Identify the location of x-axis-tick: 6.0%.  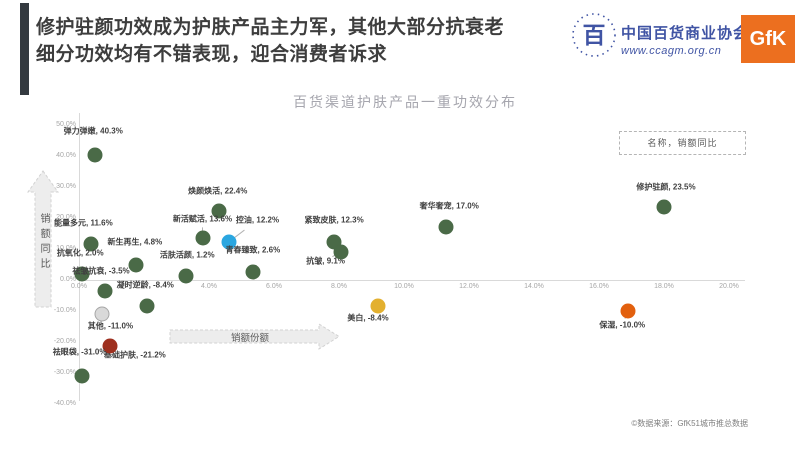
(274, 286).